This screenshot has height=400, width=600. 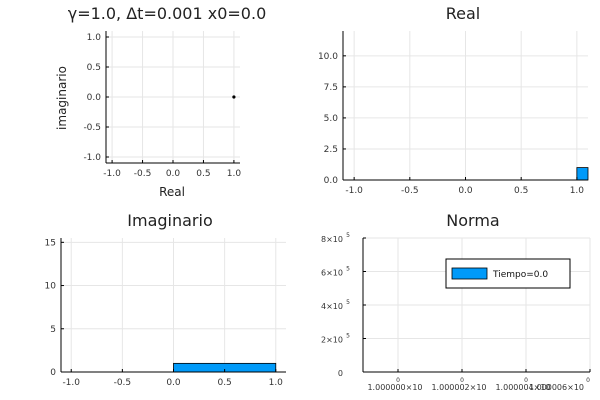 What do you see at coordinates (173, 383) in the screenshot?
I see `panel3-x-tick: 0.0` at bounding box center [173, 383].